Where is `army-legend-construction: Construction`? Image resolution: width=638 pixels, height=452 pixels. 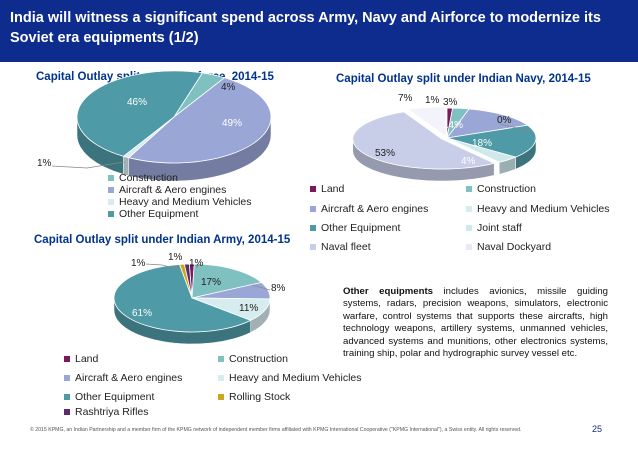 army-legend-construction: Construction is located at coordinates (253, 359).